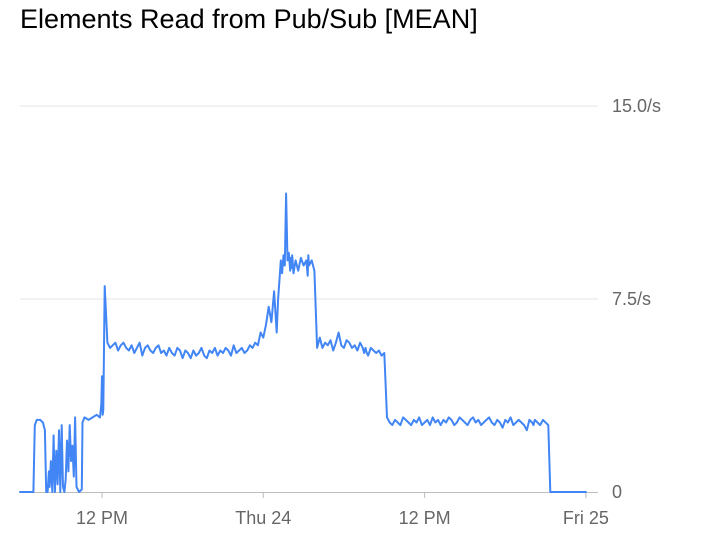 Image resolution: width=718 pixels, height=552 pixels. What do you see at coordinates (617, 492) in the screenshot?
I see `y-tick-label: 0` at bounding box center [617, 492].